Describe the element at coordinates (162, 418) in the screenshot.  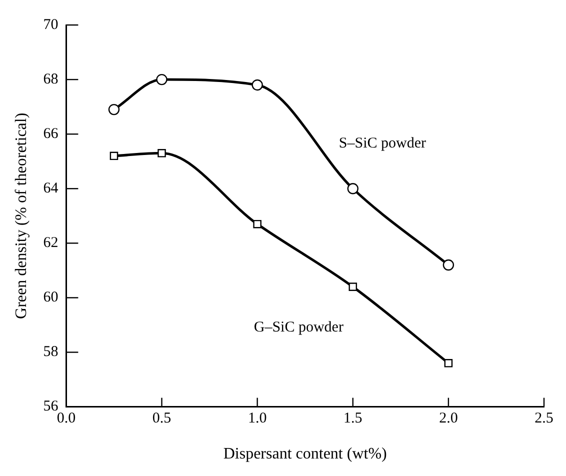
I see `x-tick-label: 0.5` at that location.